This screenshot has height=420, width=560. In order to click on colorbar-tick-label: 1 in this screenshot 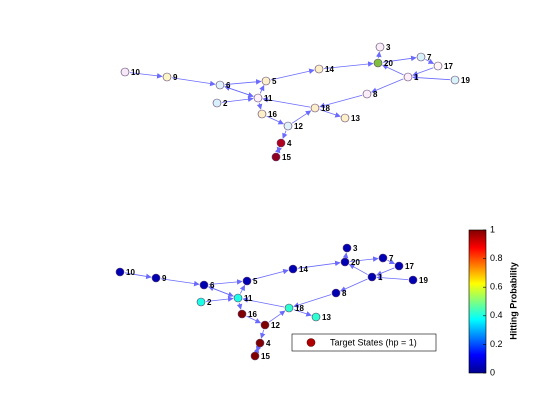, I will do `click(492, 229)`.